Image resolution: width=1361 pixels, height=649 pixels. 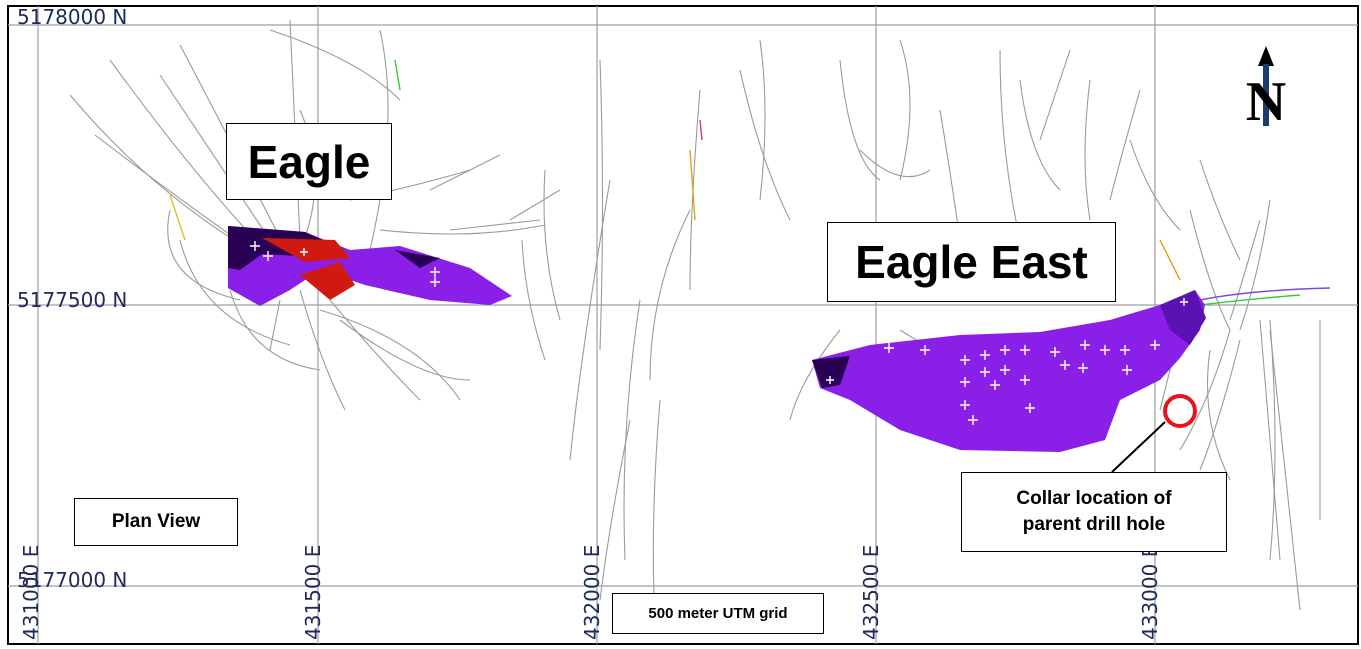 What do you see at coordinates (592, 592) in the screenshot?
I see `grid-label-432000e: 432000 E` at bounding box center [592, 592].